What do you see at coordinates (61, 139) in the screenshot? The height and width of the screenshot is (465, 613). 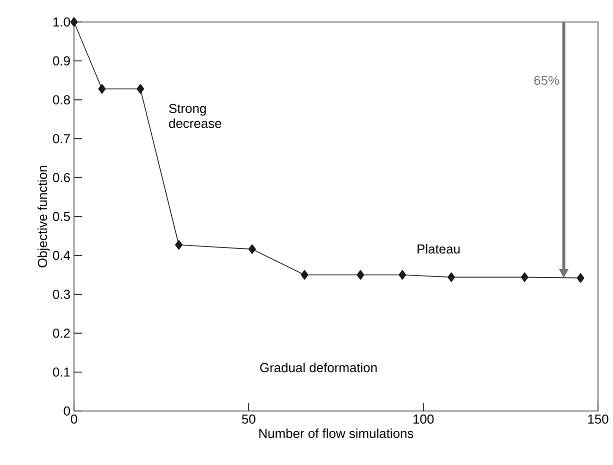 I see `y-tick-label: 0.7` at bounding box center [61, 139].